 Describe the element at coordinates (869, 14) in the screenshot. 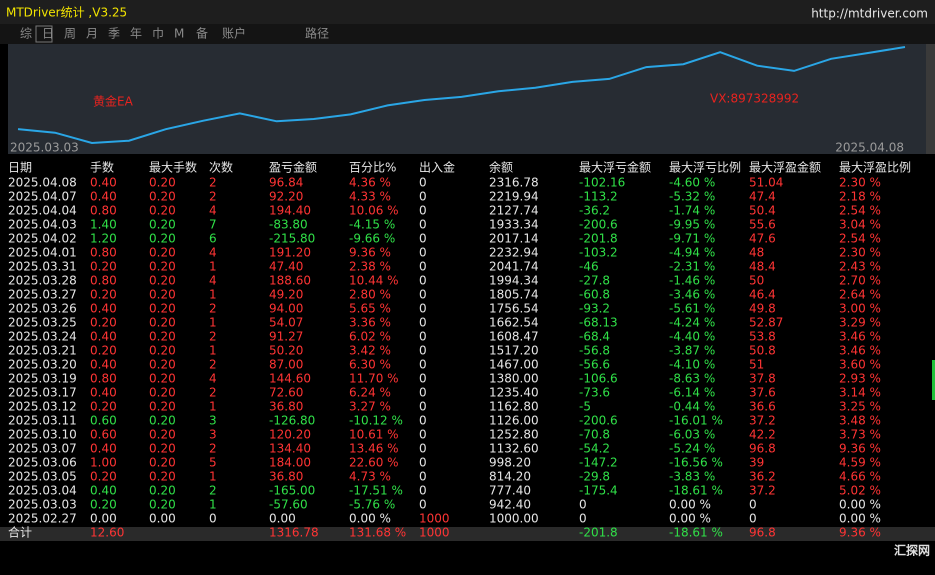

I see `window-url: http://mtdriver.com` at that location.